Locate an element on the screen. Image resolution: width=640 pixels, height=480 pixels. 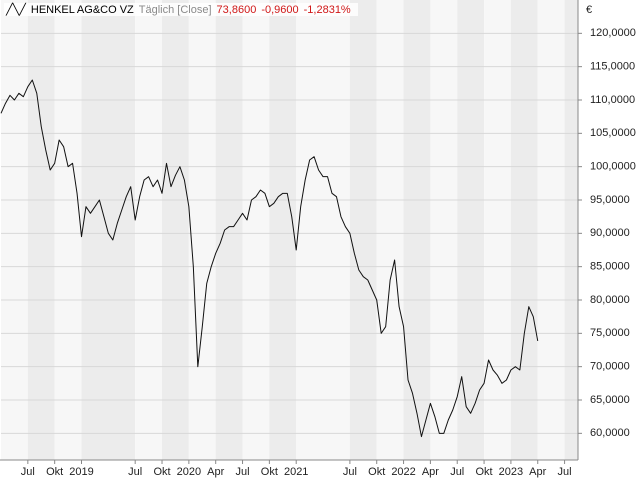
y-tick-label: 100,0000 is located at coordinates (613, 167).